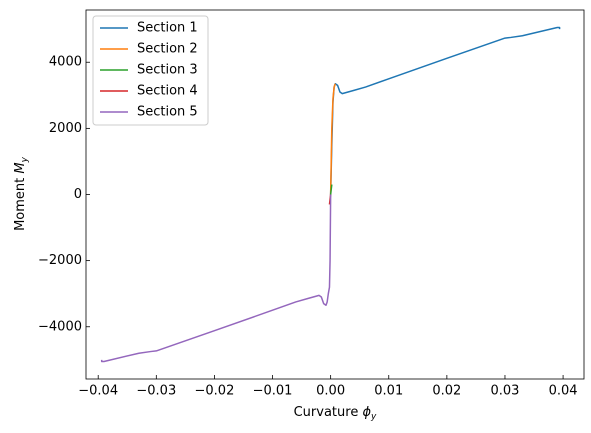  Describe the element at coordinates (373, 417) in the screenshot. I see `x-label-subscript: y` at that location.